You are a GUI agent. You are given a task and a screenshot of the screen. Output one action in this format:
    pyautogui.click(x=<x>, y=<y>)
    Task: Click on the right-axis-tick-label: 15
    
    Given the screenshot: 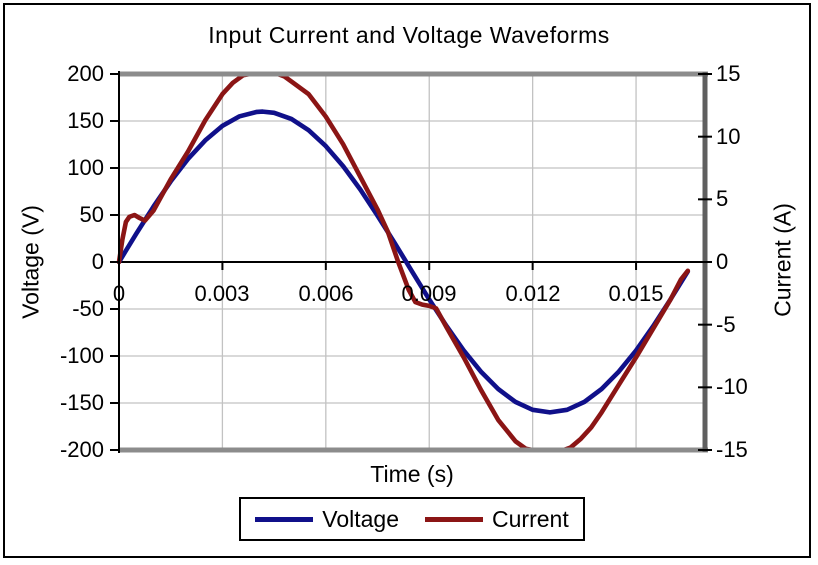 What is the action you would take?
    pyautogui.click(x=728, y=73)
    